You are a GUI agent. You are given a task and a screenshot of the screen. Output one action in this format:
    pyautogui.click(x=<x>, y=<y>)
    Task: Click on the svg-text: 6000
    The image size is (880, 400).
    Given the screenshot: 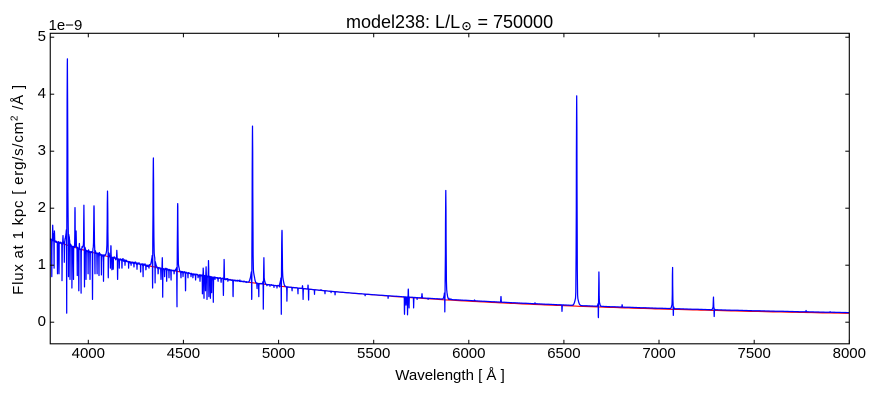 What is the action you would take?
    pyautogui.click(x=468, y=353)
    